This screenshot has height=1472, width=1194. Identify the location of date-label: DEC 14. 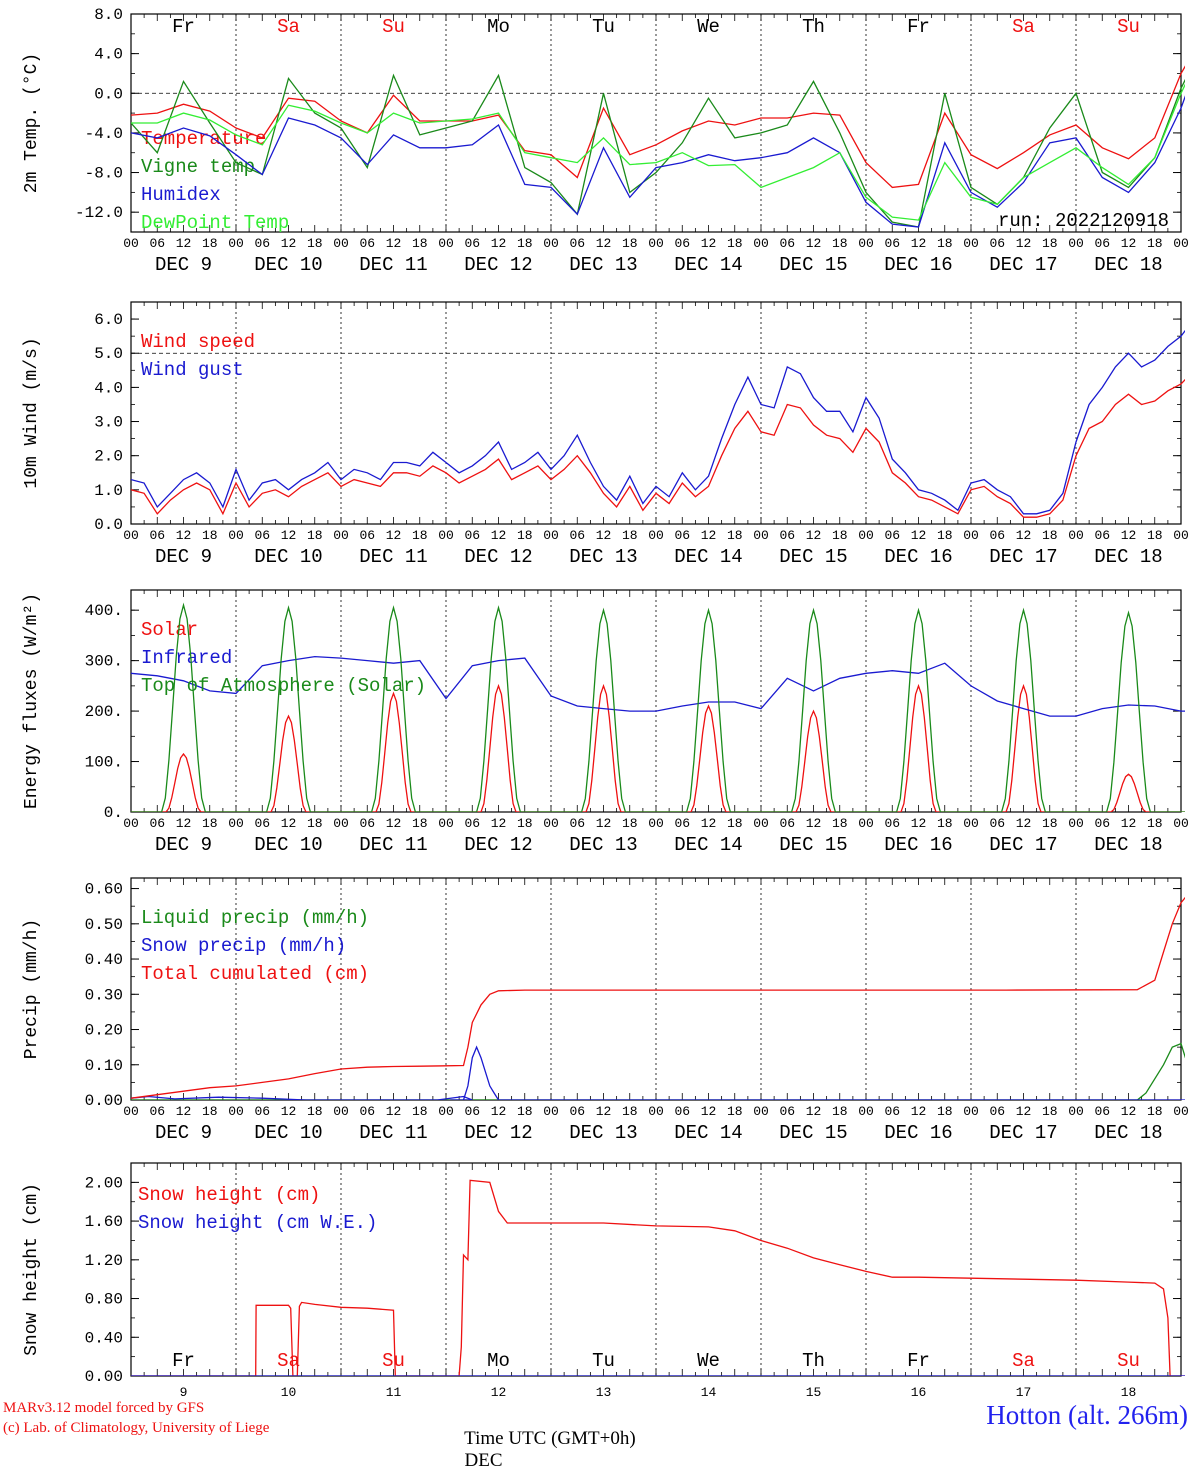
(708, 1133).